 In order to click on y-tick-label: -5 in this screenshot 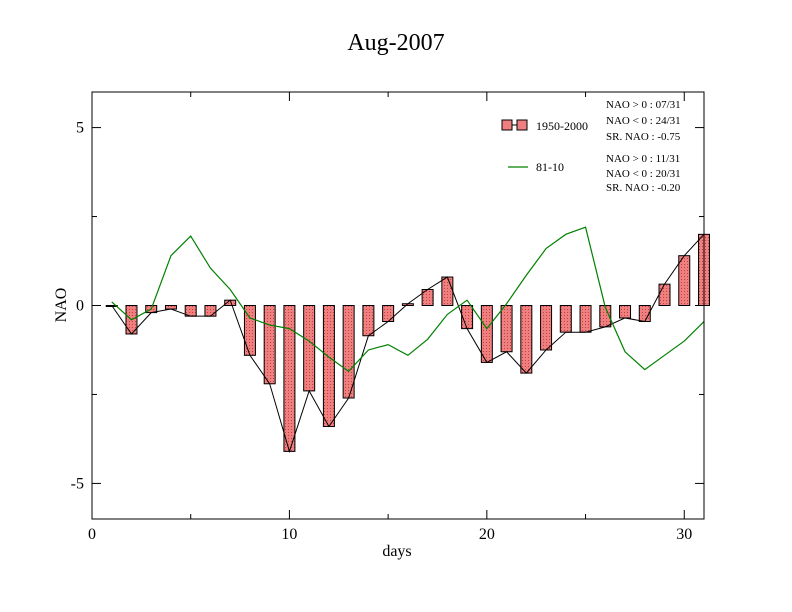, I will do `click(77, 483)`.